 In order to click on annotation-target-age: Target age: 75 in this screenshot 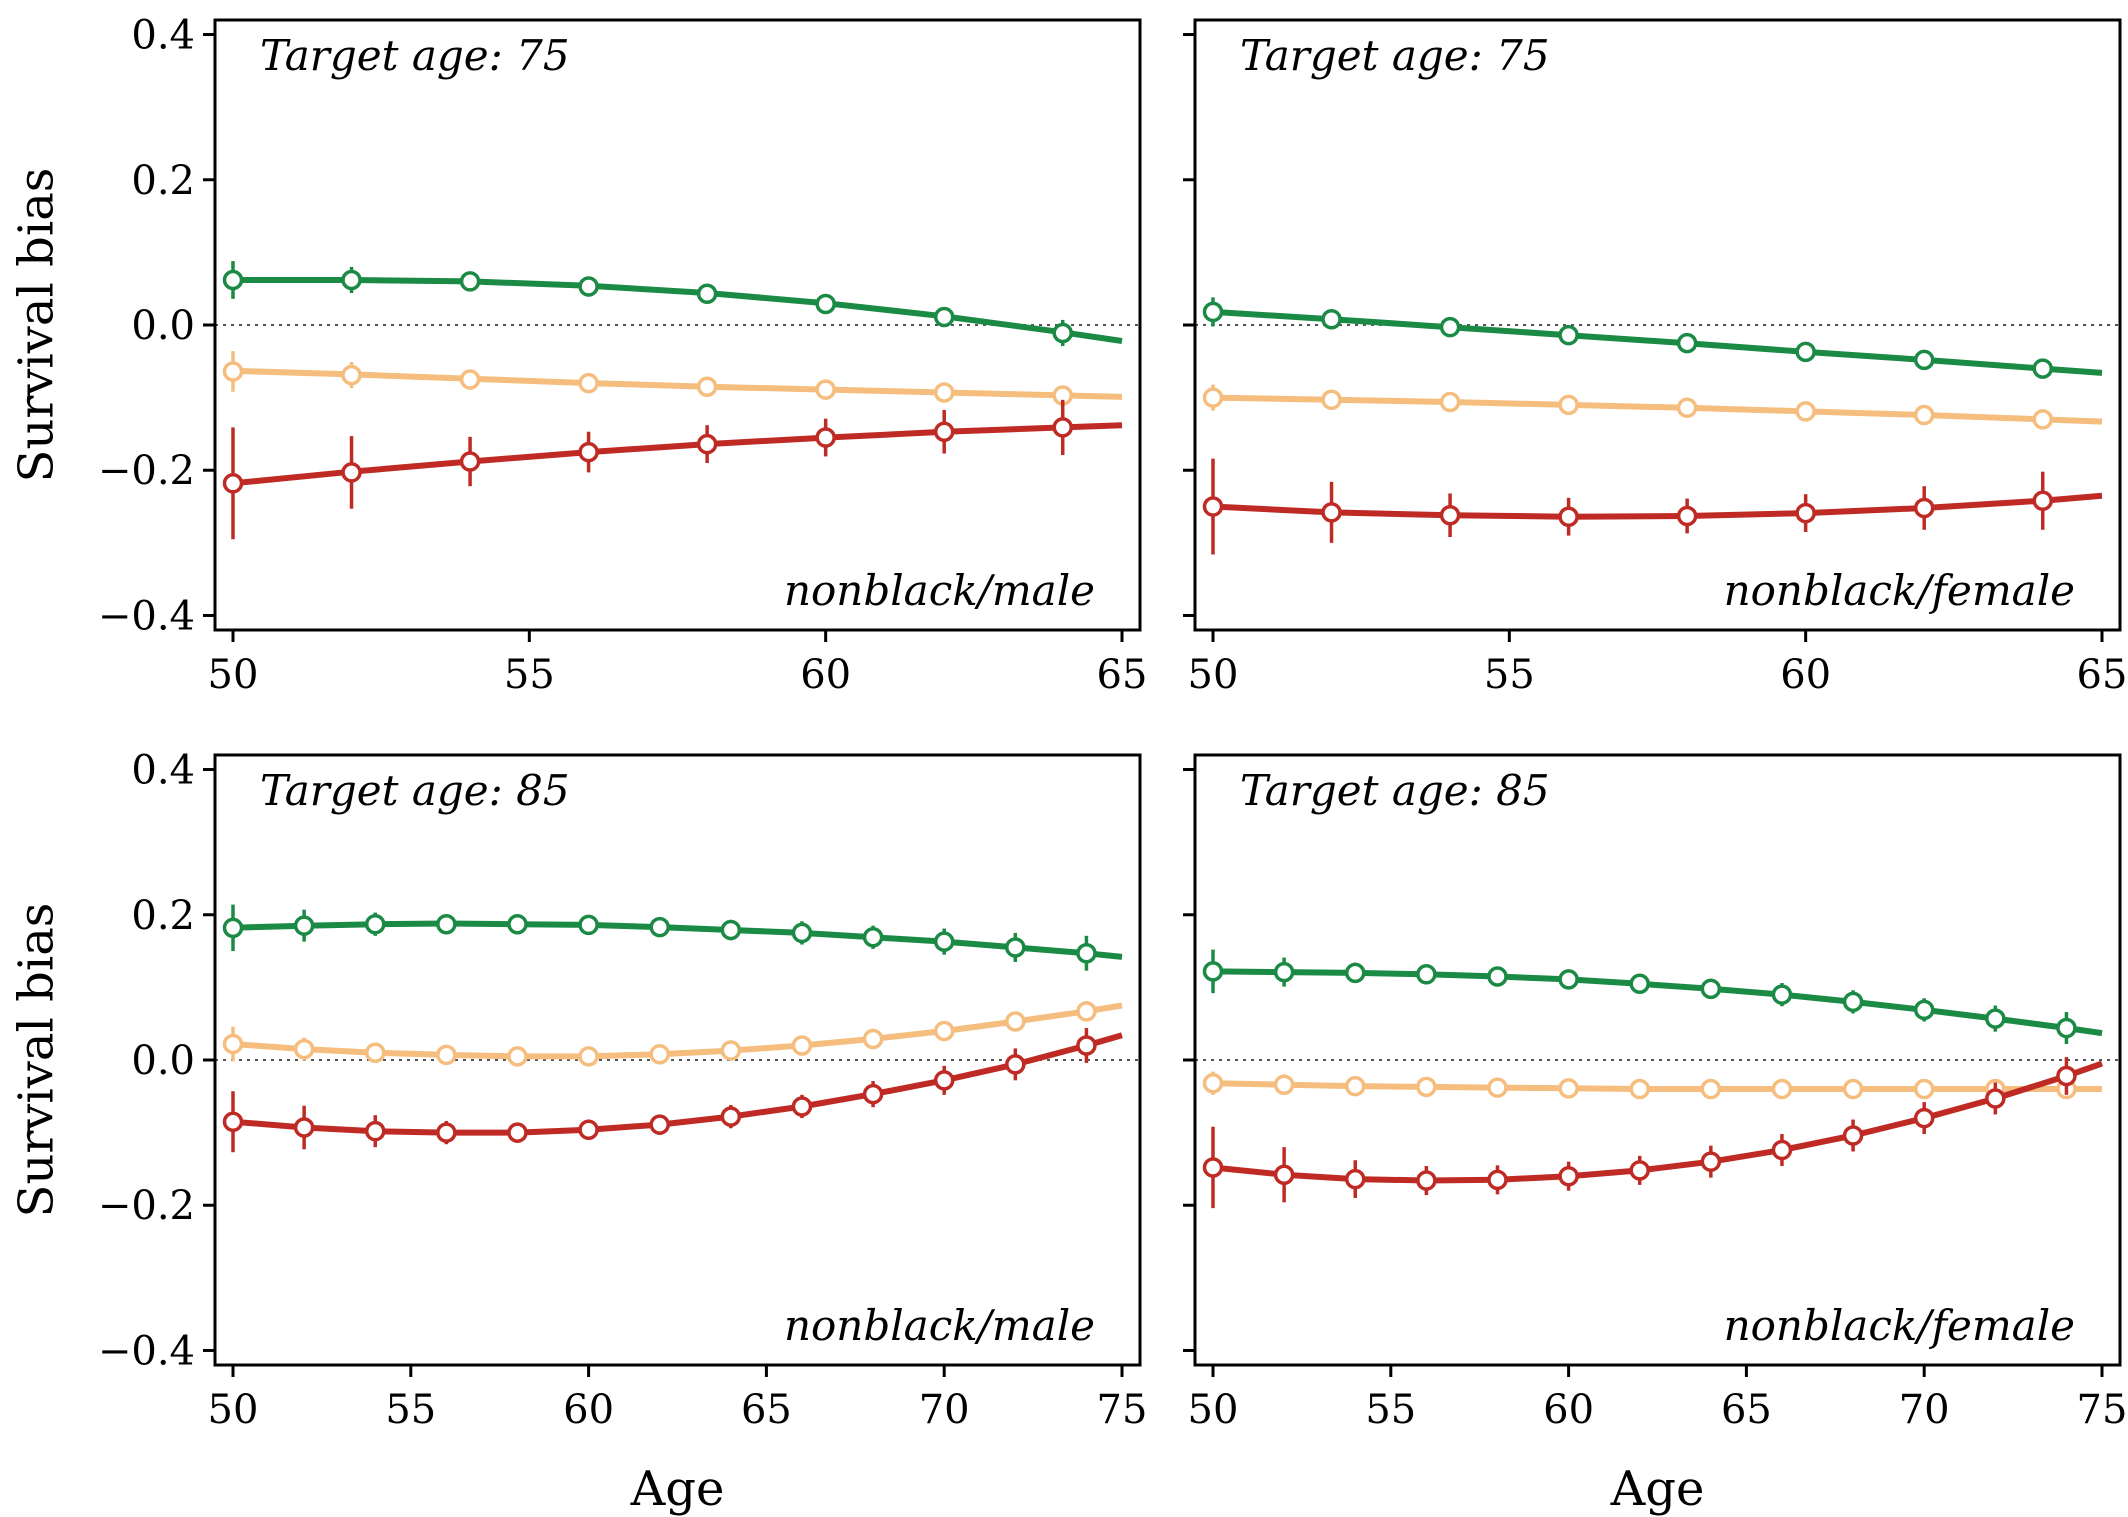, I will do `click(1395, 55)`.